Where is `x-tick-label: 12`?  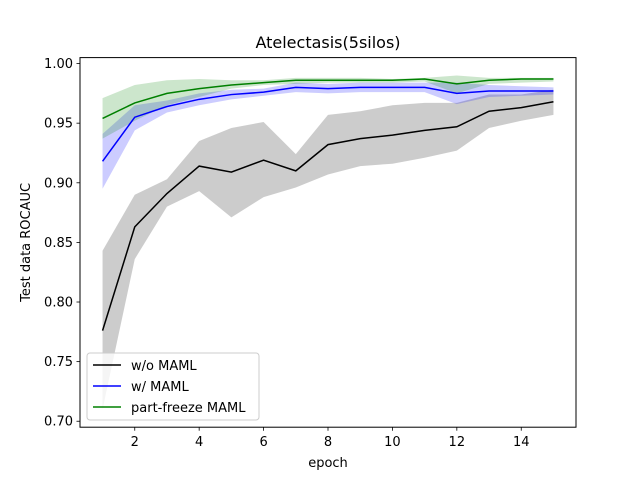
x-tick-label: 12 is located at coordinates (457, 442).